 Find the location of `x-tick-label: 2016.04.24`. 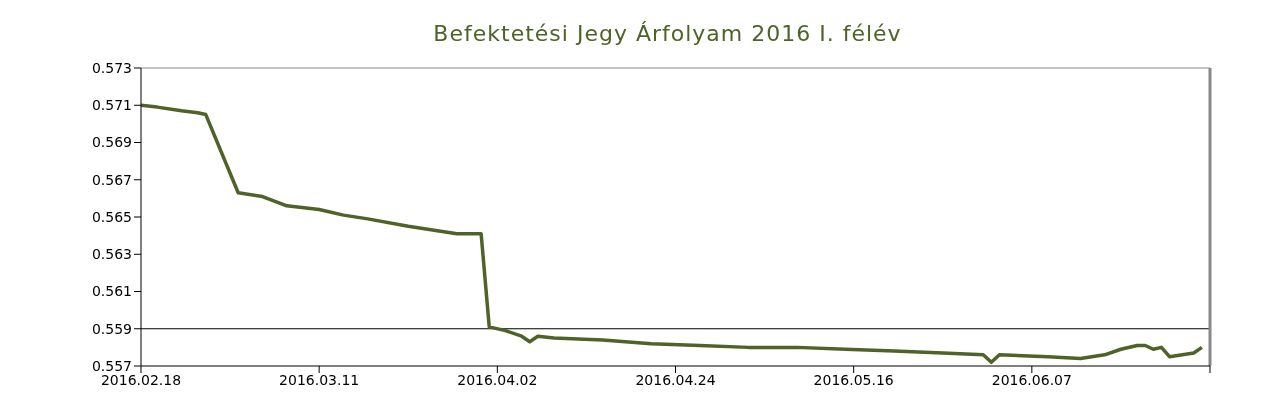

x-tick-label: 2016.04.24 is located at coordinates (675, 379).